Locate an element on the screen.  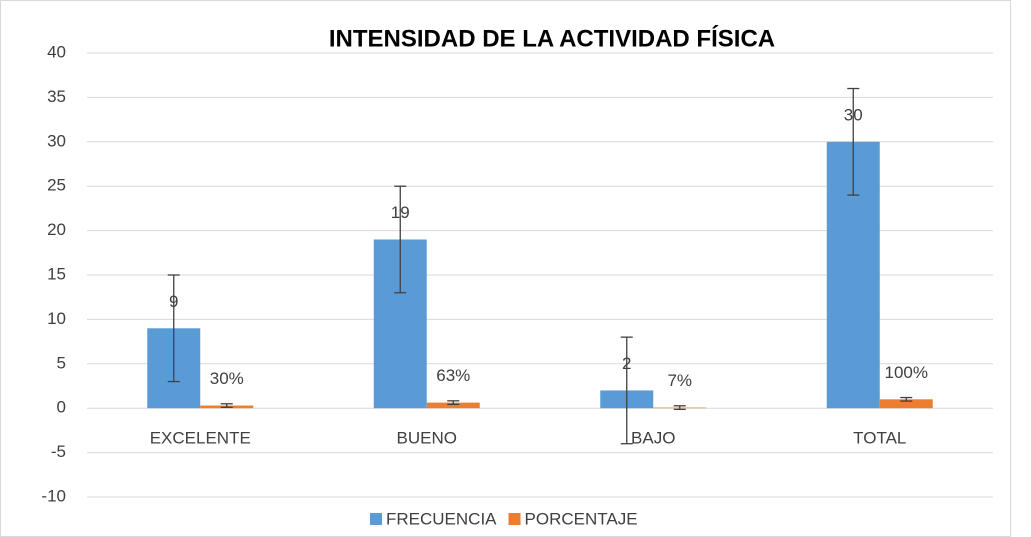
y-tick-label: 30 is located at coordinates (56, 140).